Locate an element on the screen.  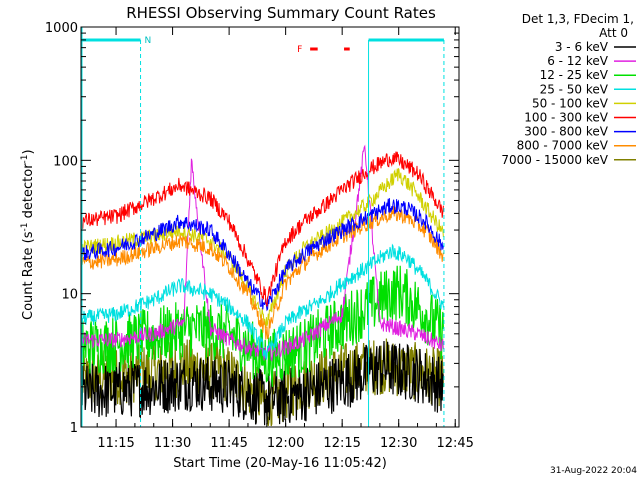
x-tick-label: 12:45 is located at coordinates (454, 443).